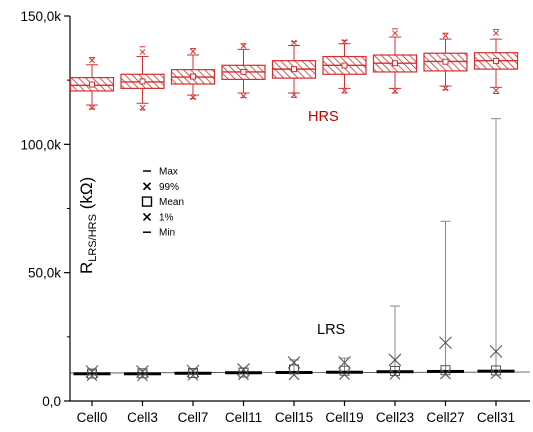  I want to click on x-tick-label: Cell23, so click(395, 417).